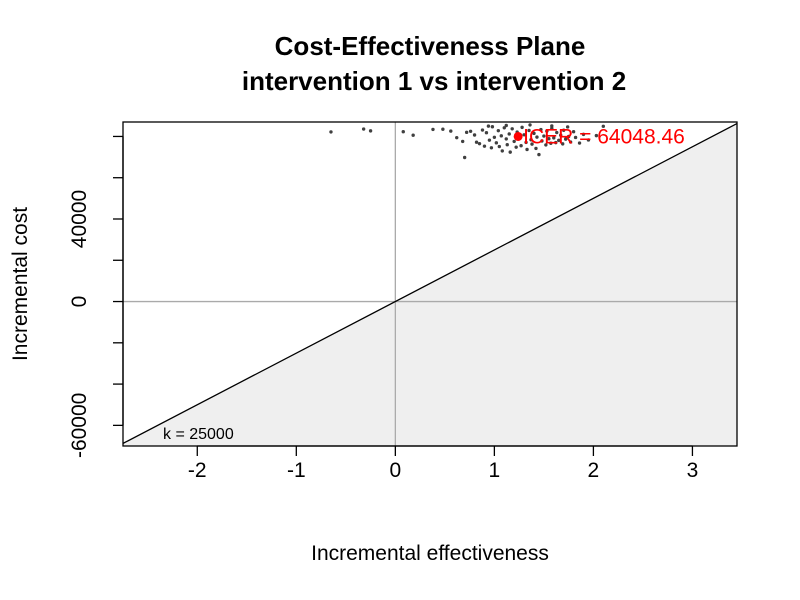  Describe the element at coordinates (495, 470) in the screenshot. I see `x-tick-label: 1` at that location.